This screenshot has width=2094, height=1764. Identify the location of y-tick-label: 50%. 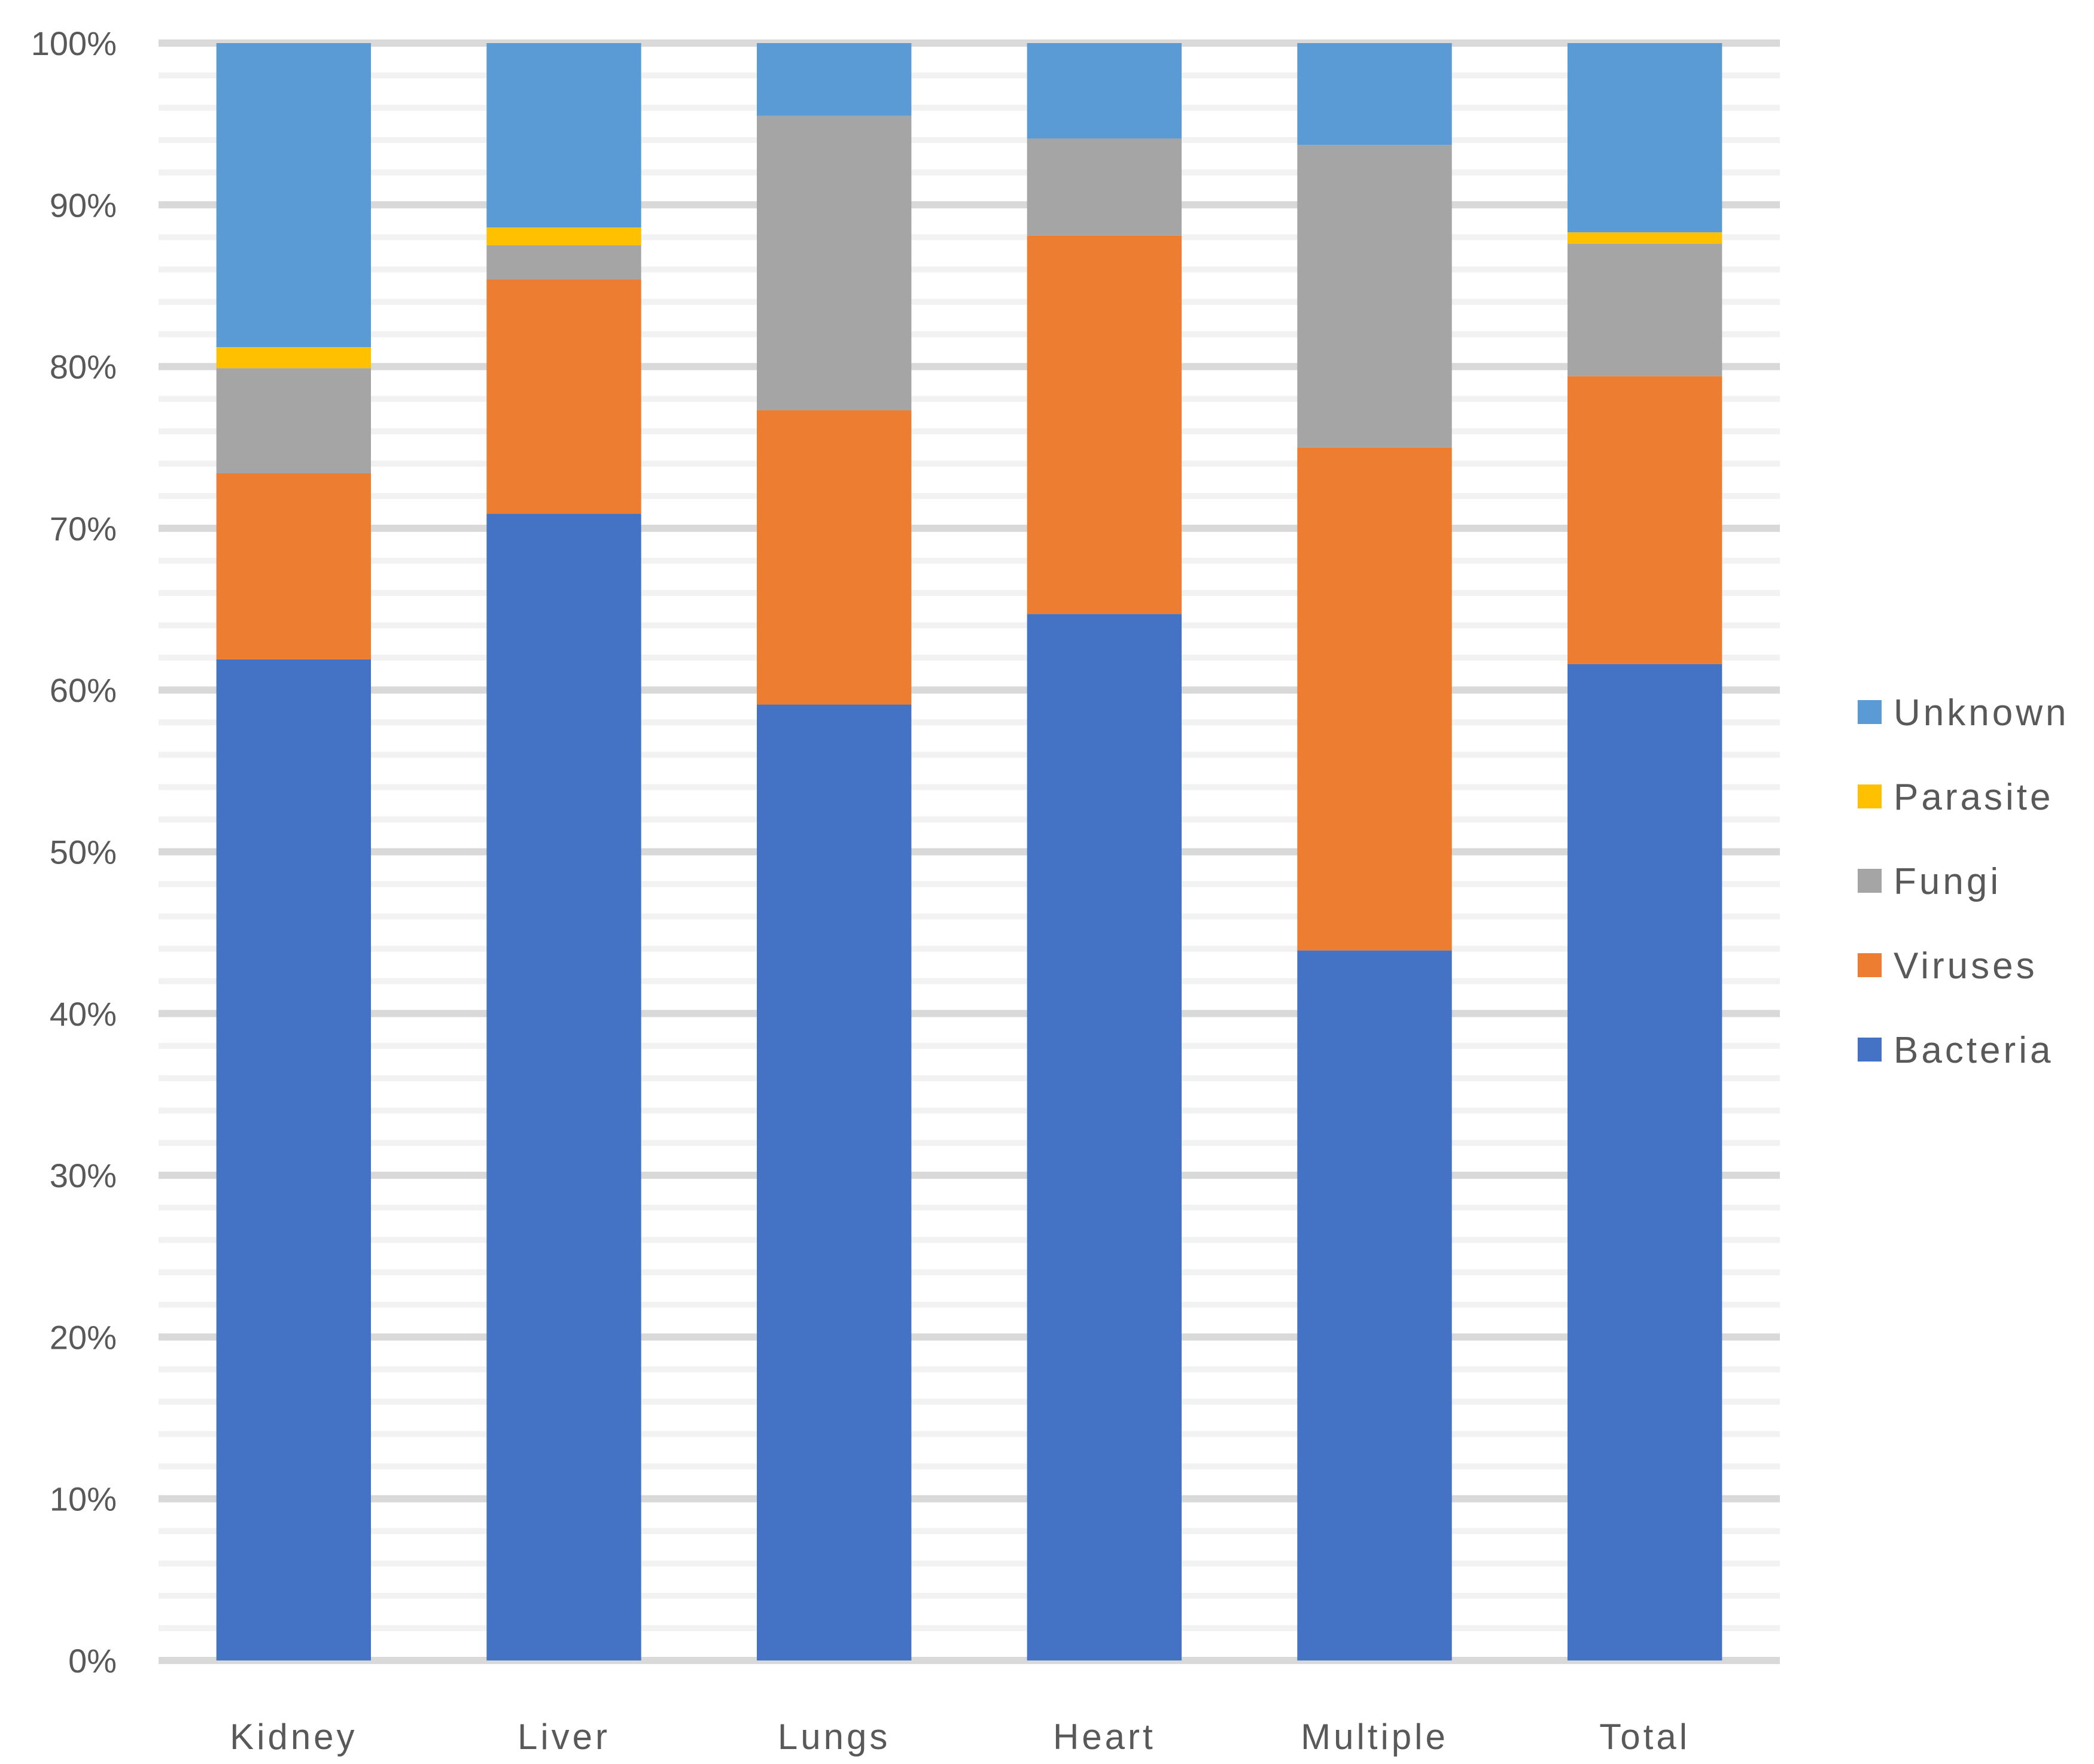
(83, 852).